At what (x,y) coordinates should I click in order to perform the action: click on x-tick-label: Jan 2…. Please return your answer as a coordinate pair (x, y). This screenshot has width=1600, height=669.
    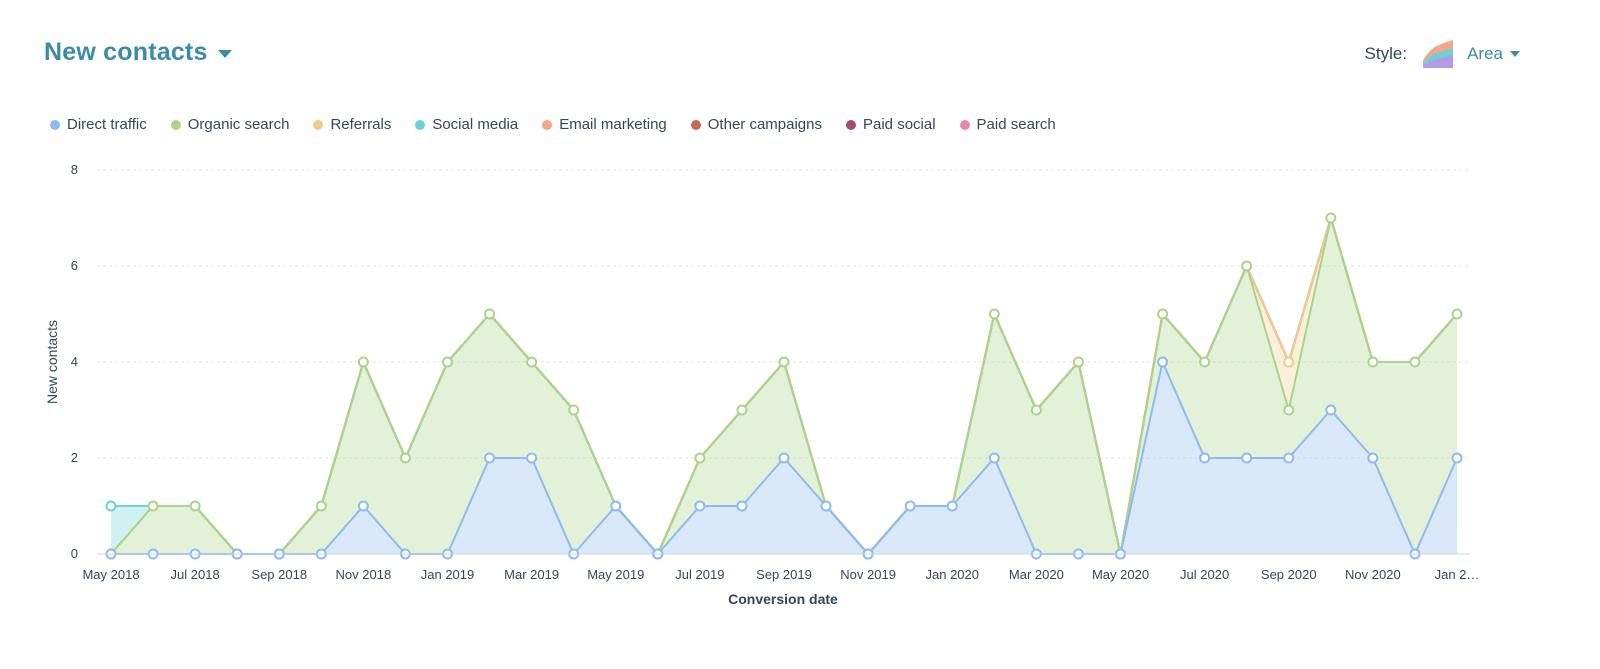
    Looking at the image, I should click on (1457, 574).